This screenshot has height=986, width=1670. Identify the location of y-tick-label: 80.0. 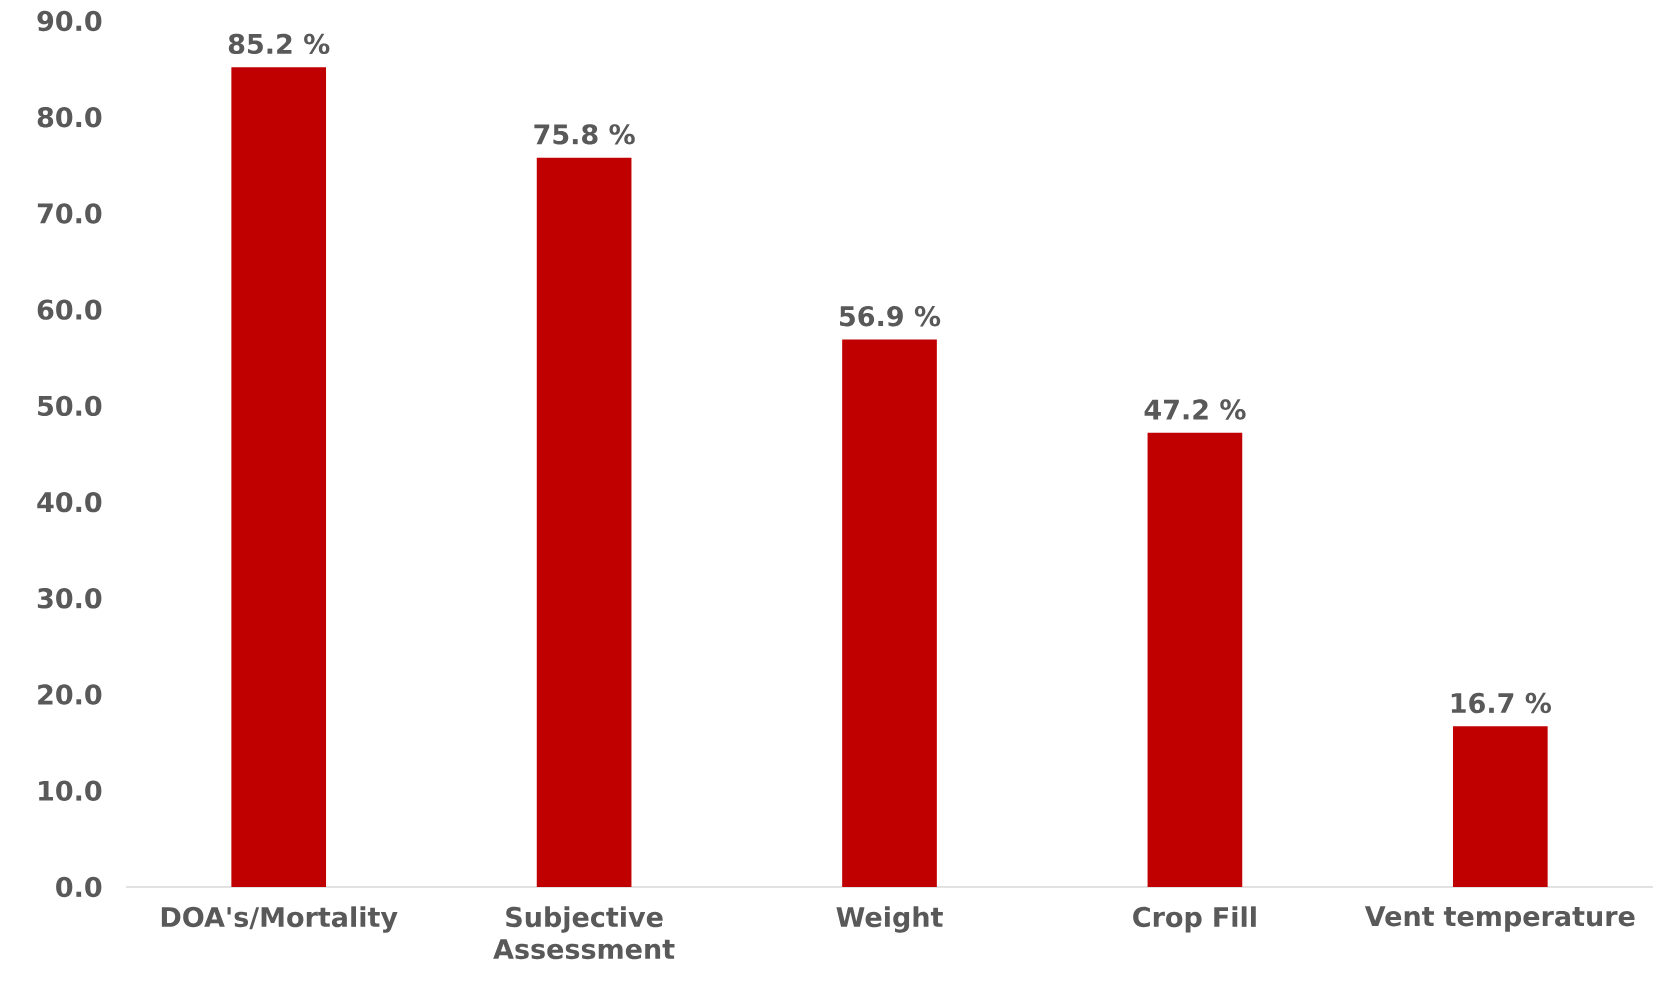
(69, 117).